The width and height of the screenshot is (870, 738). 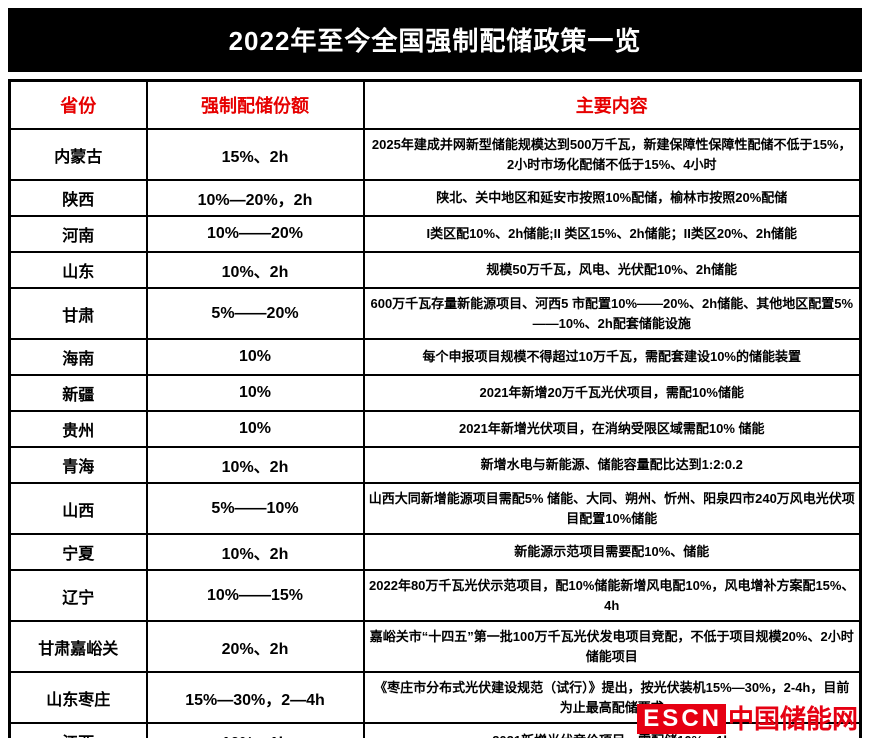 I want to click on province-cell: 辽宁, so click(x=78, y=595).